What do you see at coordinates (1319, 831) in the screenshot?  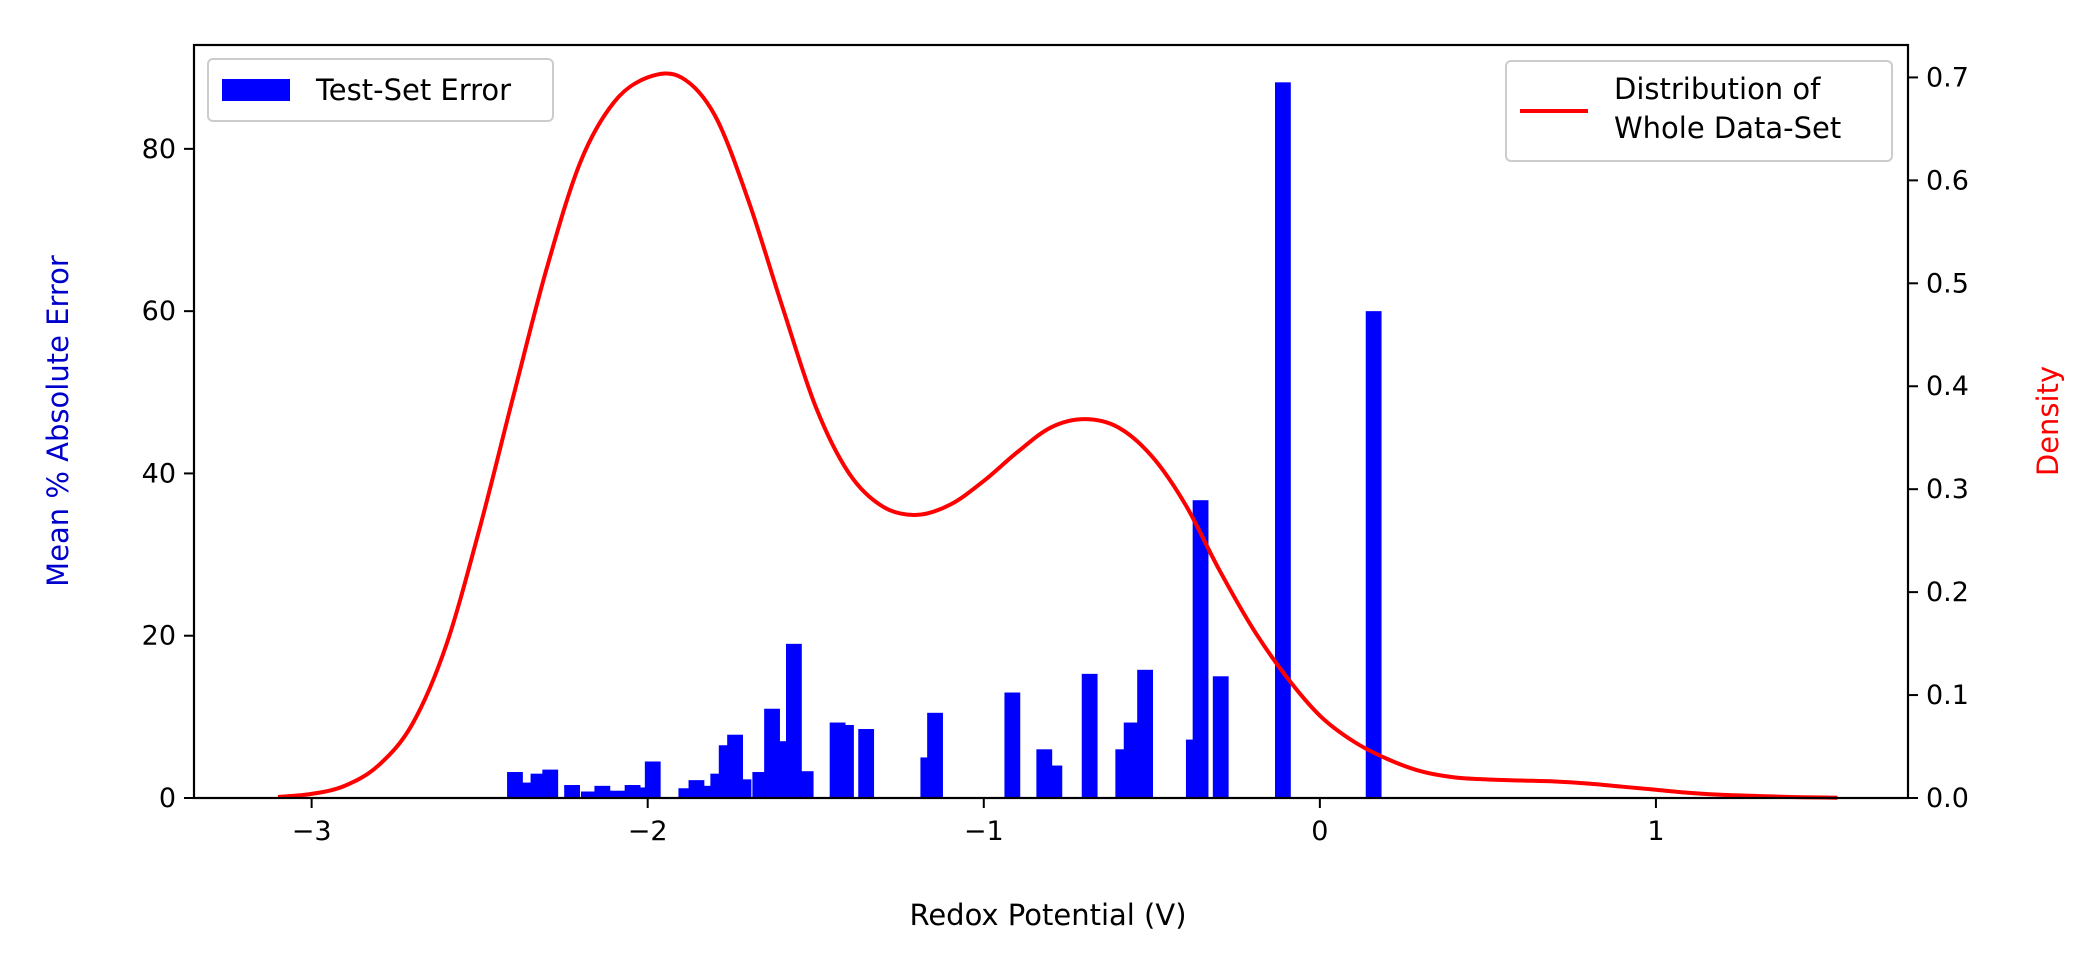 I see `x-tick-label: 0` at bounding box center [1319, 831].